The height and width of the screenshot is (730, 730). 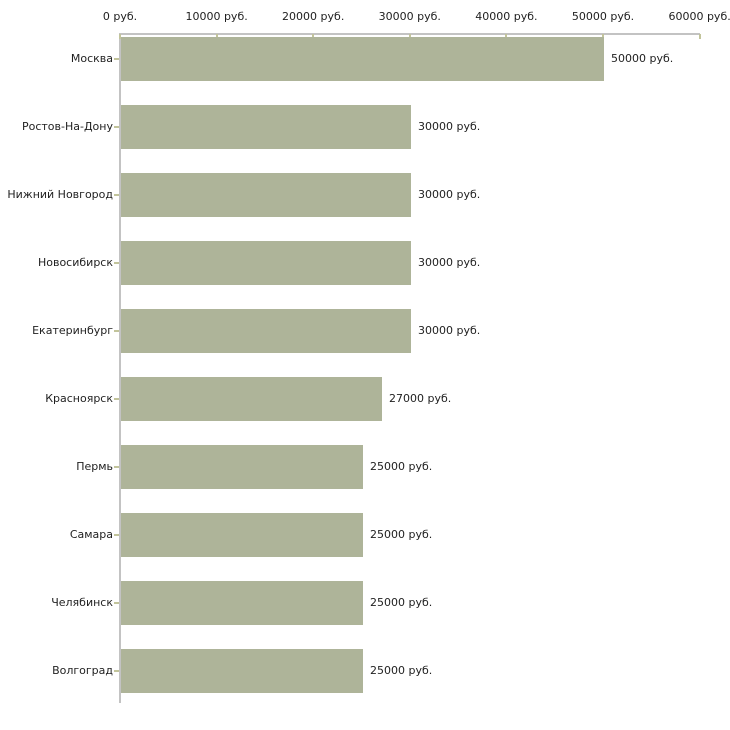 I want to click on y-axis-line, so click(x=120, y=368).